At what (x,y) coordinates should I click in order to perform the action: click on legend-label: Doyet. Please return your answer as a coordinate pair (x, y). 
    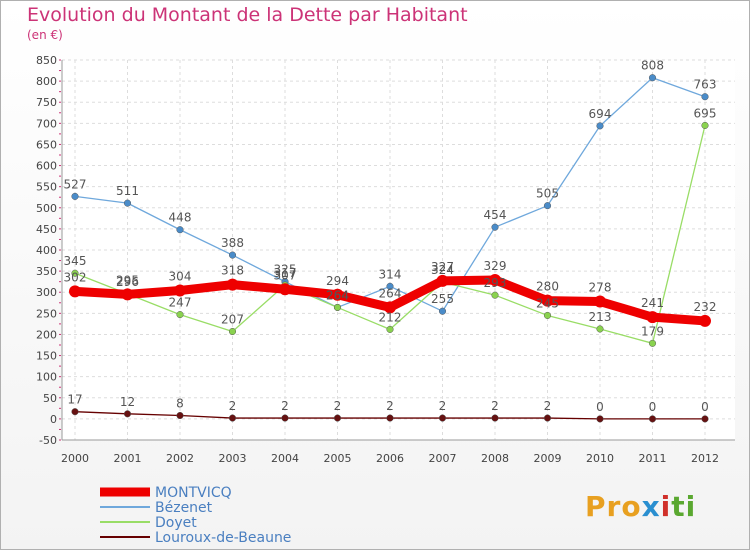
    Looking at the image, I should click on (176, 523).